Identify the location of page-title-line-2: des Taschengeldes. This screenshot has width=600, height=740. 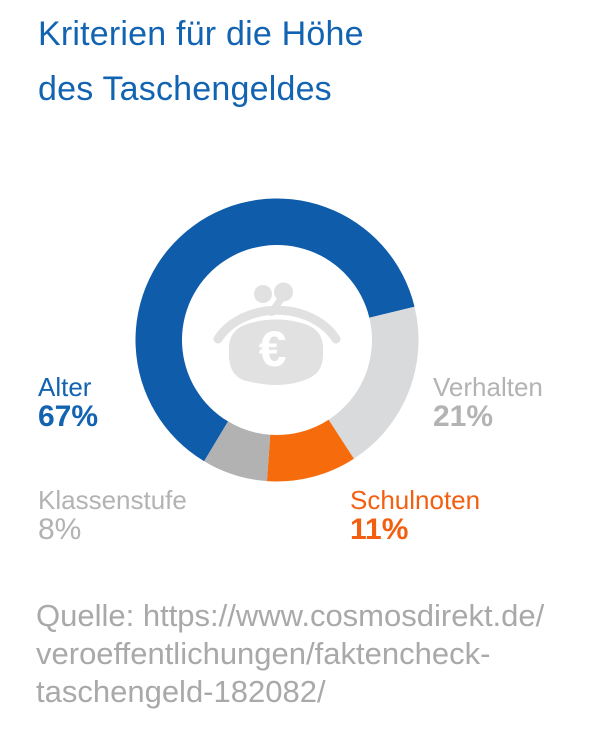
(185, 89).